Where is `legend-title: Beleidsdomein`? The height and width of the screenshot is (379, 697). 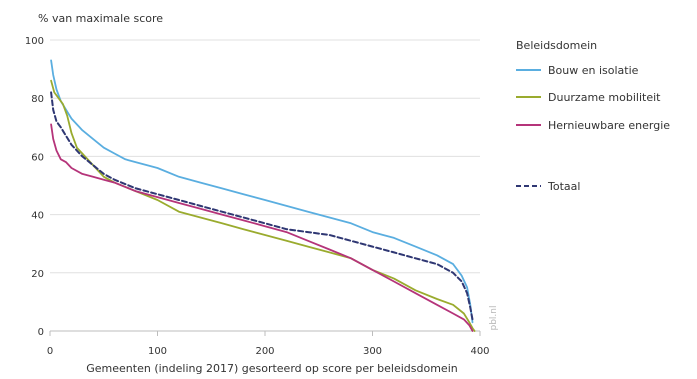 legend-title: Beleidsdomein is located at coordinates (556, 45).